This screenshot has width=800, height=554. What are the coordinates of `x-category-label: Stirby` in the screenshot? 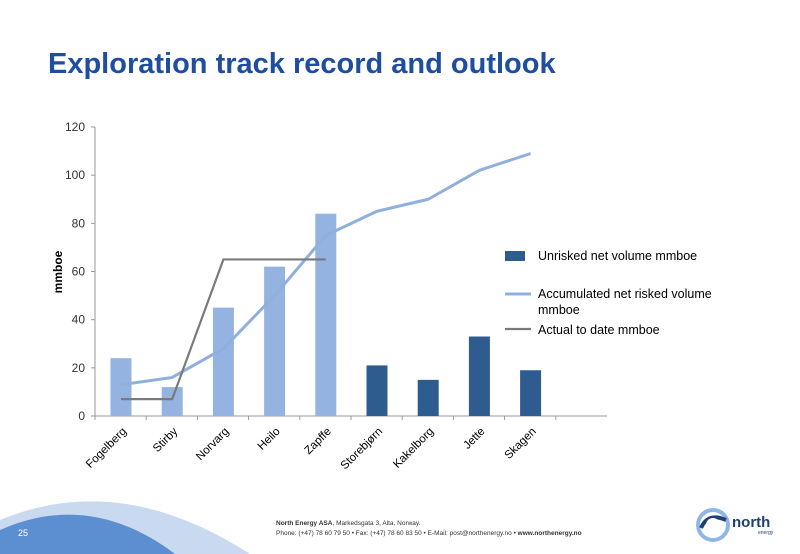 It's located at (165, 439).